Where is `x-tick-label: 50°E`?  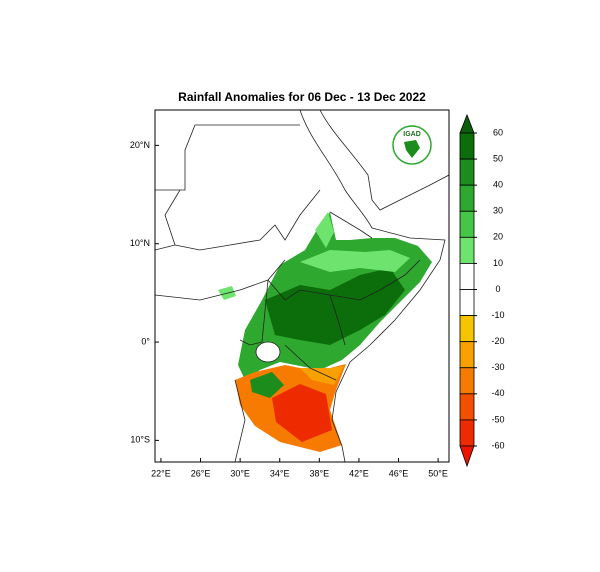
x-tick-label: 50°E is located at coordinates (438, 473).